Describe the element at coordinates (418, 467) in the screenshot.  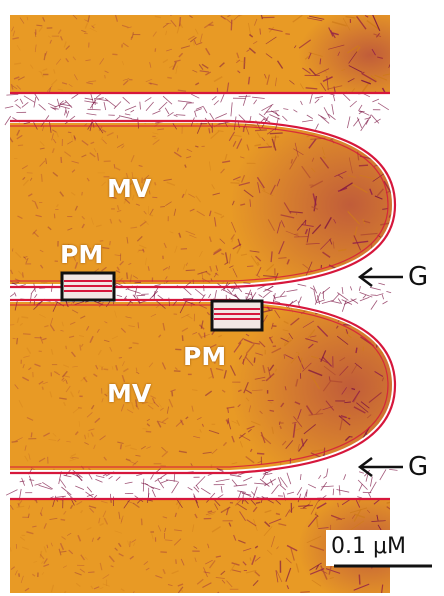
I see `label-g-lower: G` at that location.